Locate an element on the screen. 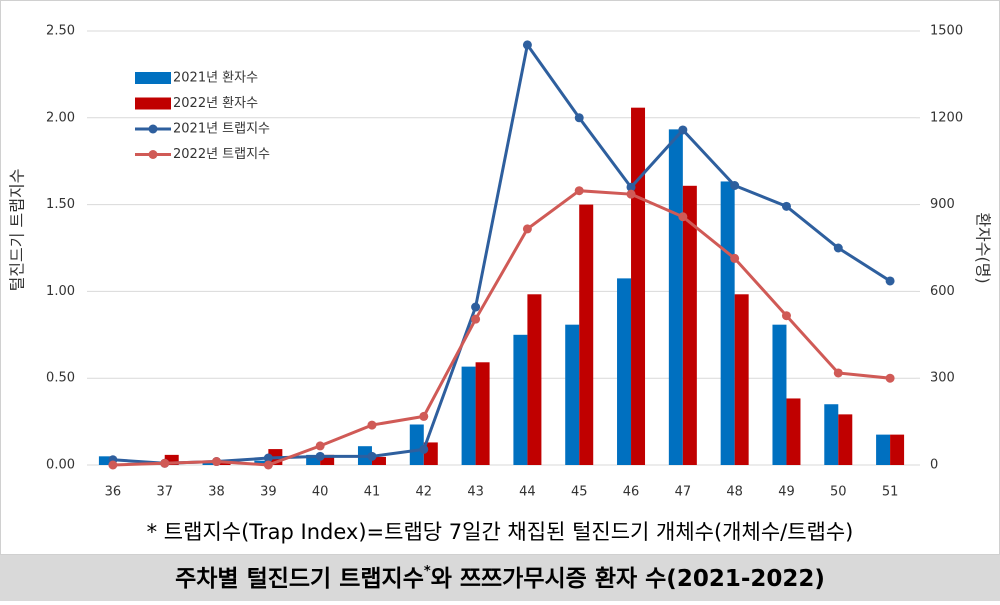 This screenshot has height=605, width=1000. legend-label: 2021년 환자수 is located at coordinates (215, 78).